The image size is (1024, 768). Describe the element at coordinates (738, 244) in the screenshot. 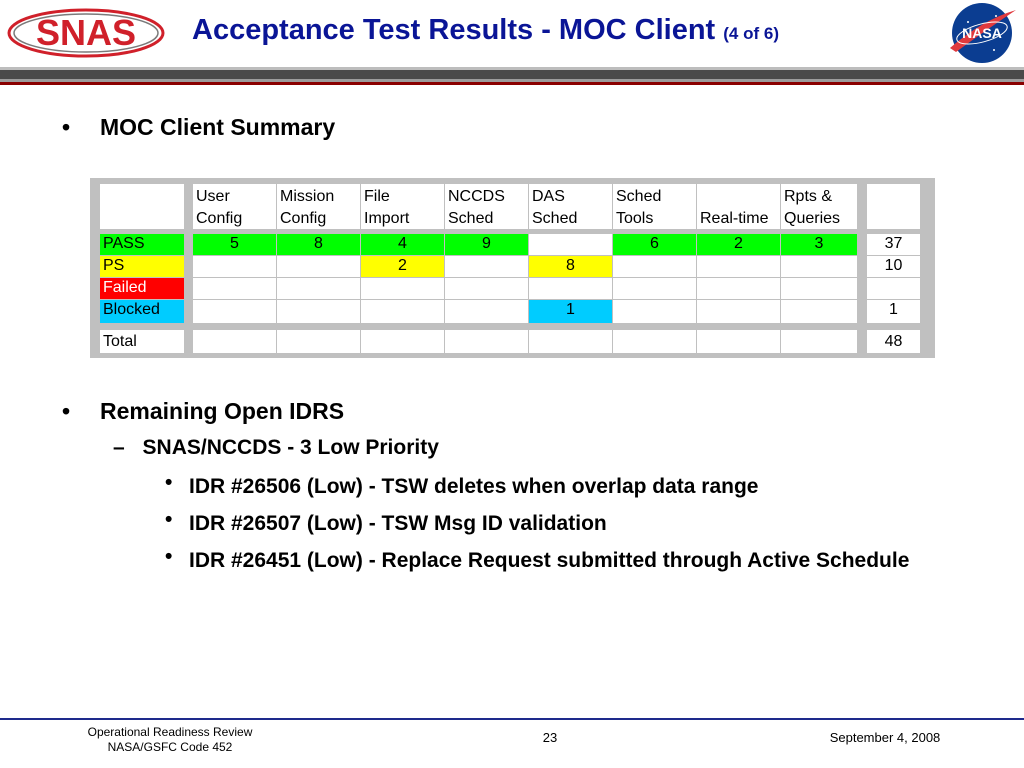

I see `cell-pass-real-time: 2` at that location.